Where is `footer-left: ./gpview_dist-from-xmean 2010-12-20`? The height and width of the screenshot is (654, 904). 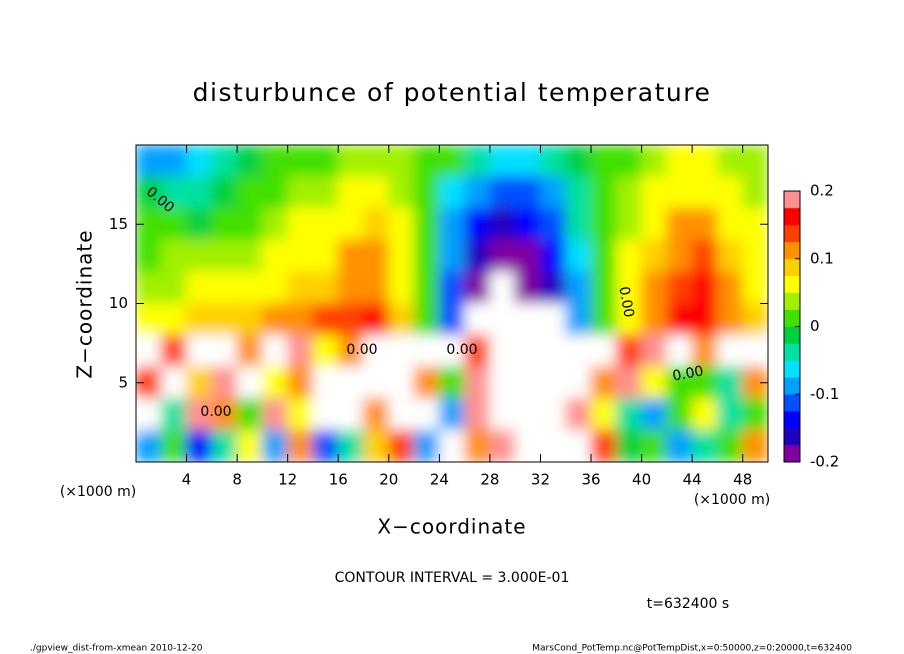 footer-left: ./gpview_dist-from-xmean 2010-12-20 is located at coordinates (116, 649).